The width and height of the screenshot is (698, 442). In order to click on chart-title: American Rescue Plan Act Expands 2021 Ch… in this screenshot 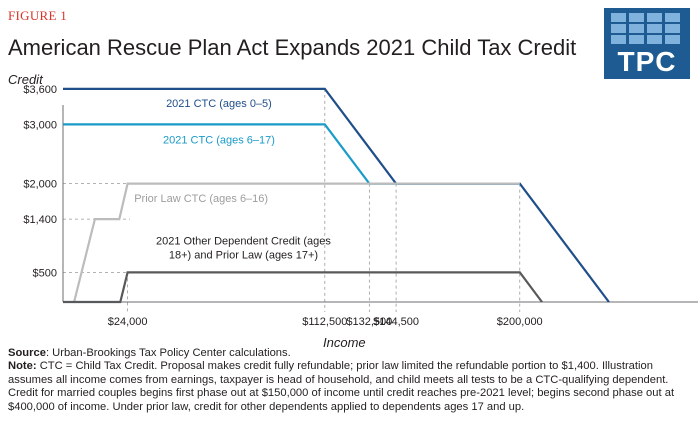, I will do `click(292, 47)`.